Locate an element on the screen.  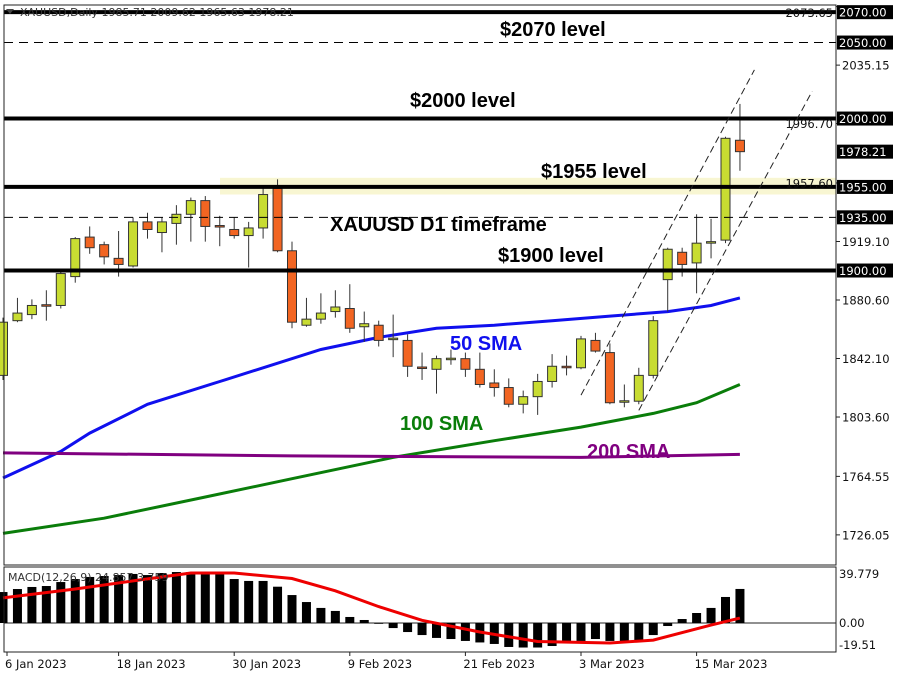
sma100-label: 100 SMA is located at coordinates (441, 424).